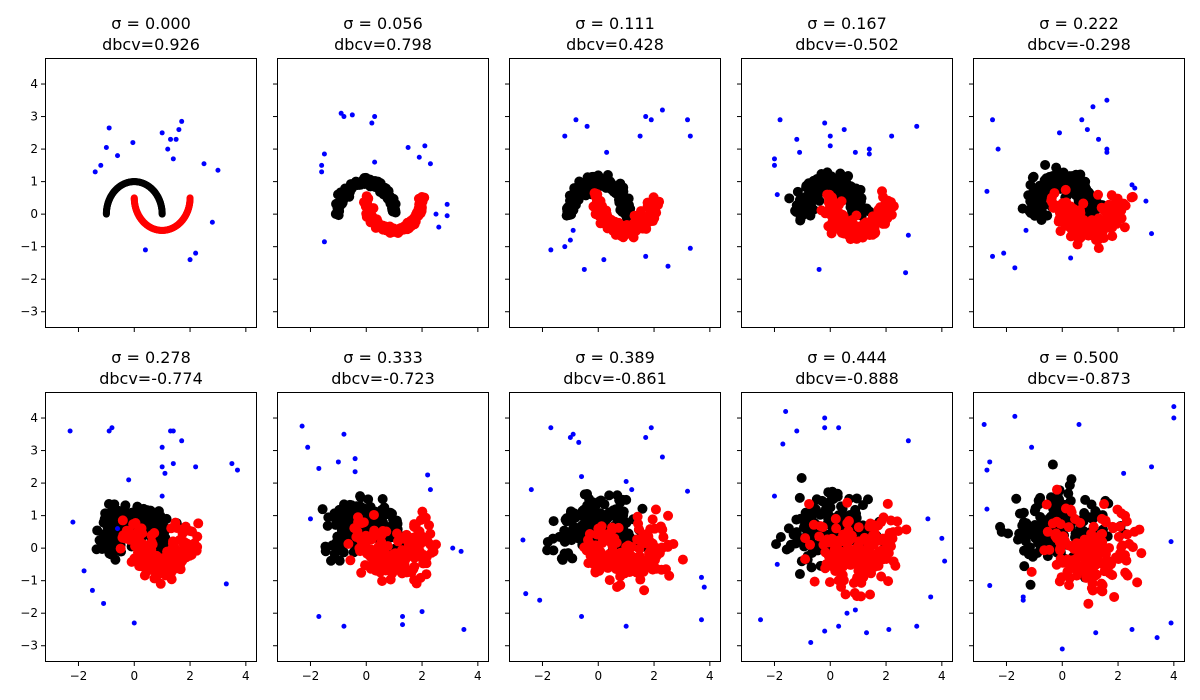 The width and height of the screenshot is (1200, 700). Describe the element at coordinates (29, 613) in the screenshot. I see `y-tick-label: −2` at that location.